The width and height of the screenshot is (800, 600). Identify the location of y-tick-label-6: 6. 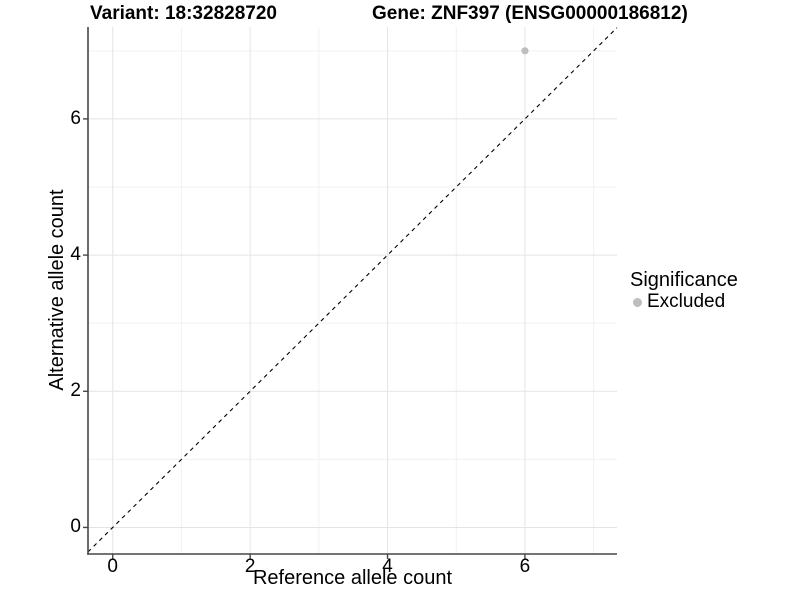
(75, 118).